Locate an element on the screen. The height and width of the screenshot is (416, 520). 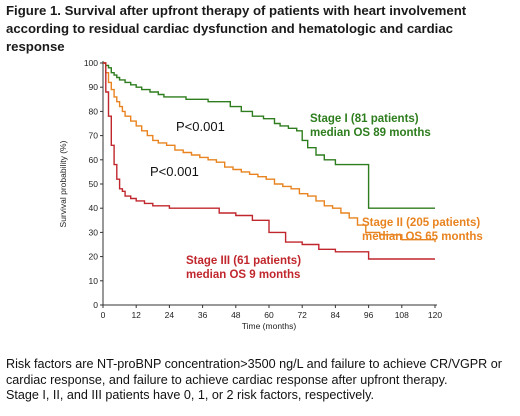
y-tick-label: 90 is located at coordinates (94, 87).